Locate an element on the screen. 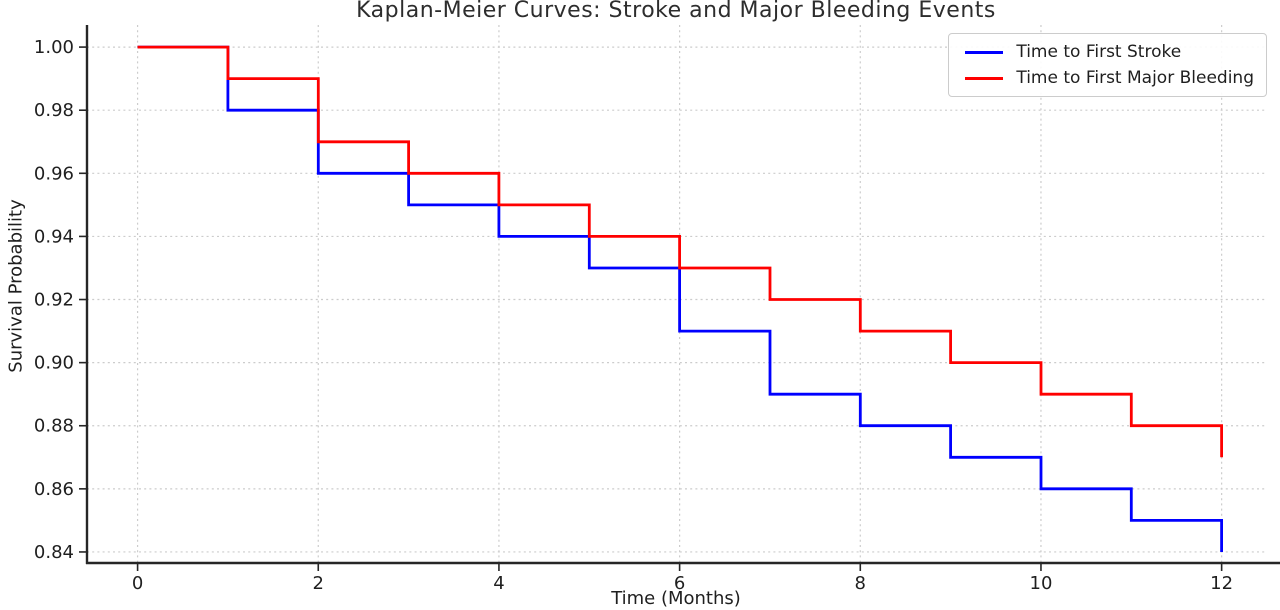  x-tick-label: 8 is located at coordinates (860, 583).